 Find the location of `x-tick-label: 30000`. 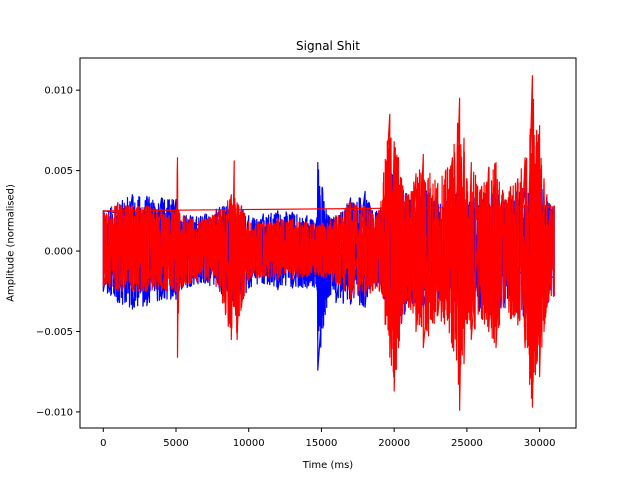

x-tick-label: 30000 is located at coordinates (540, 443).